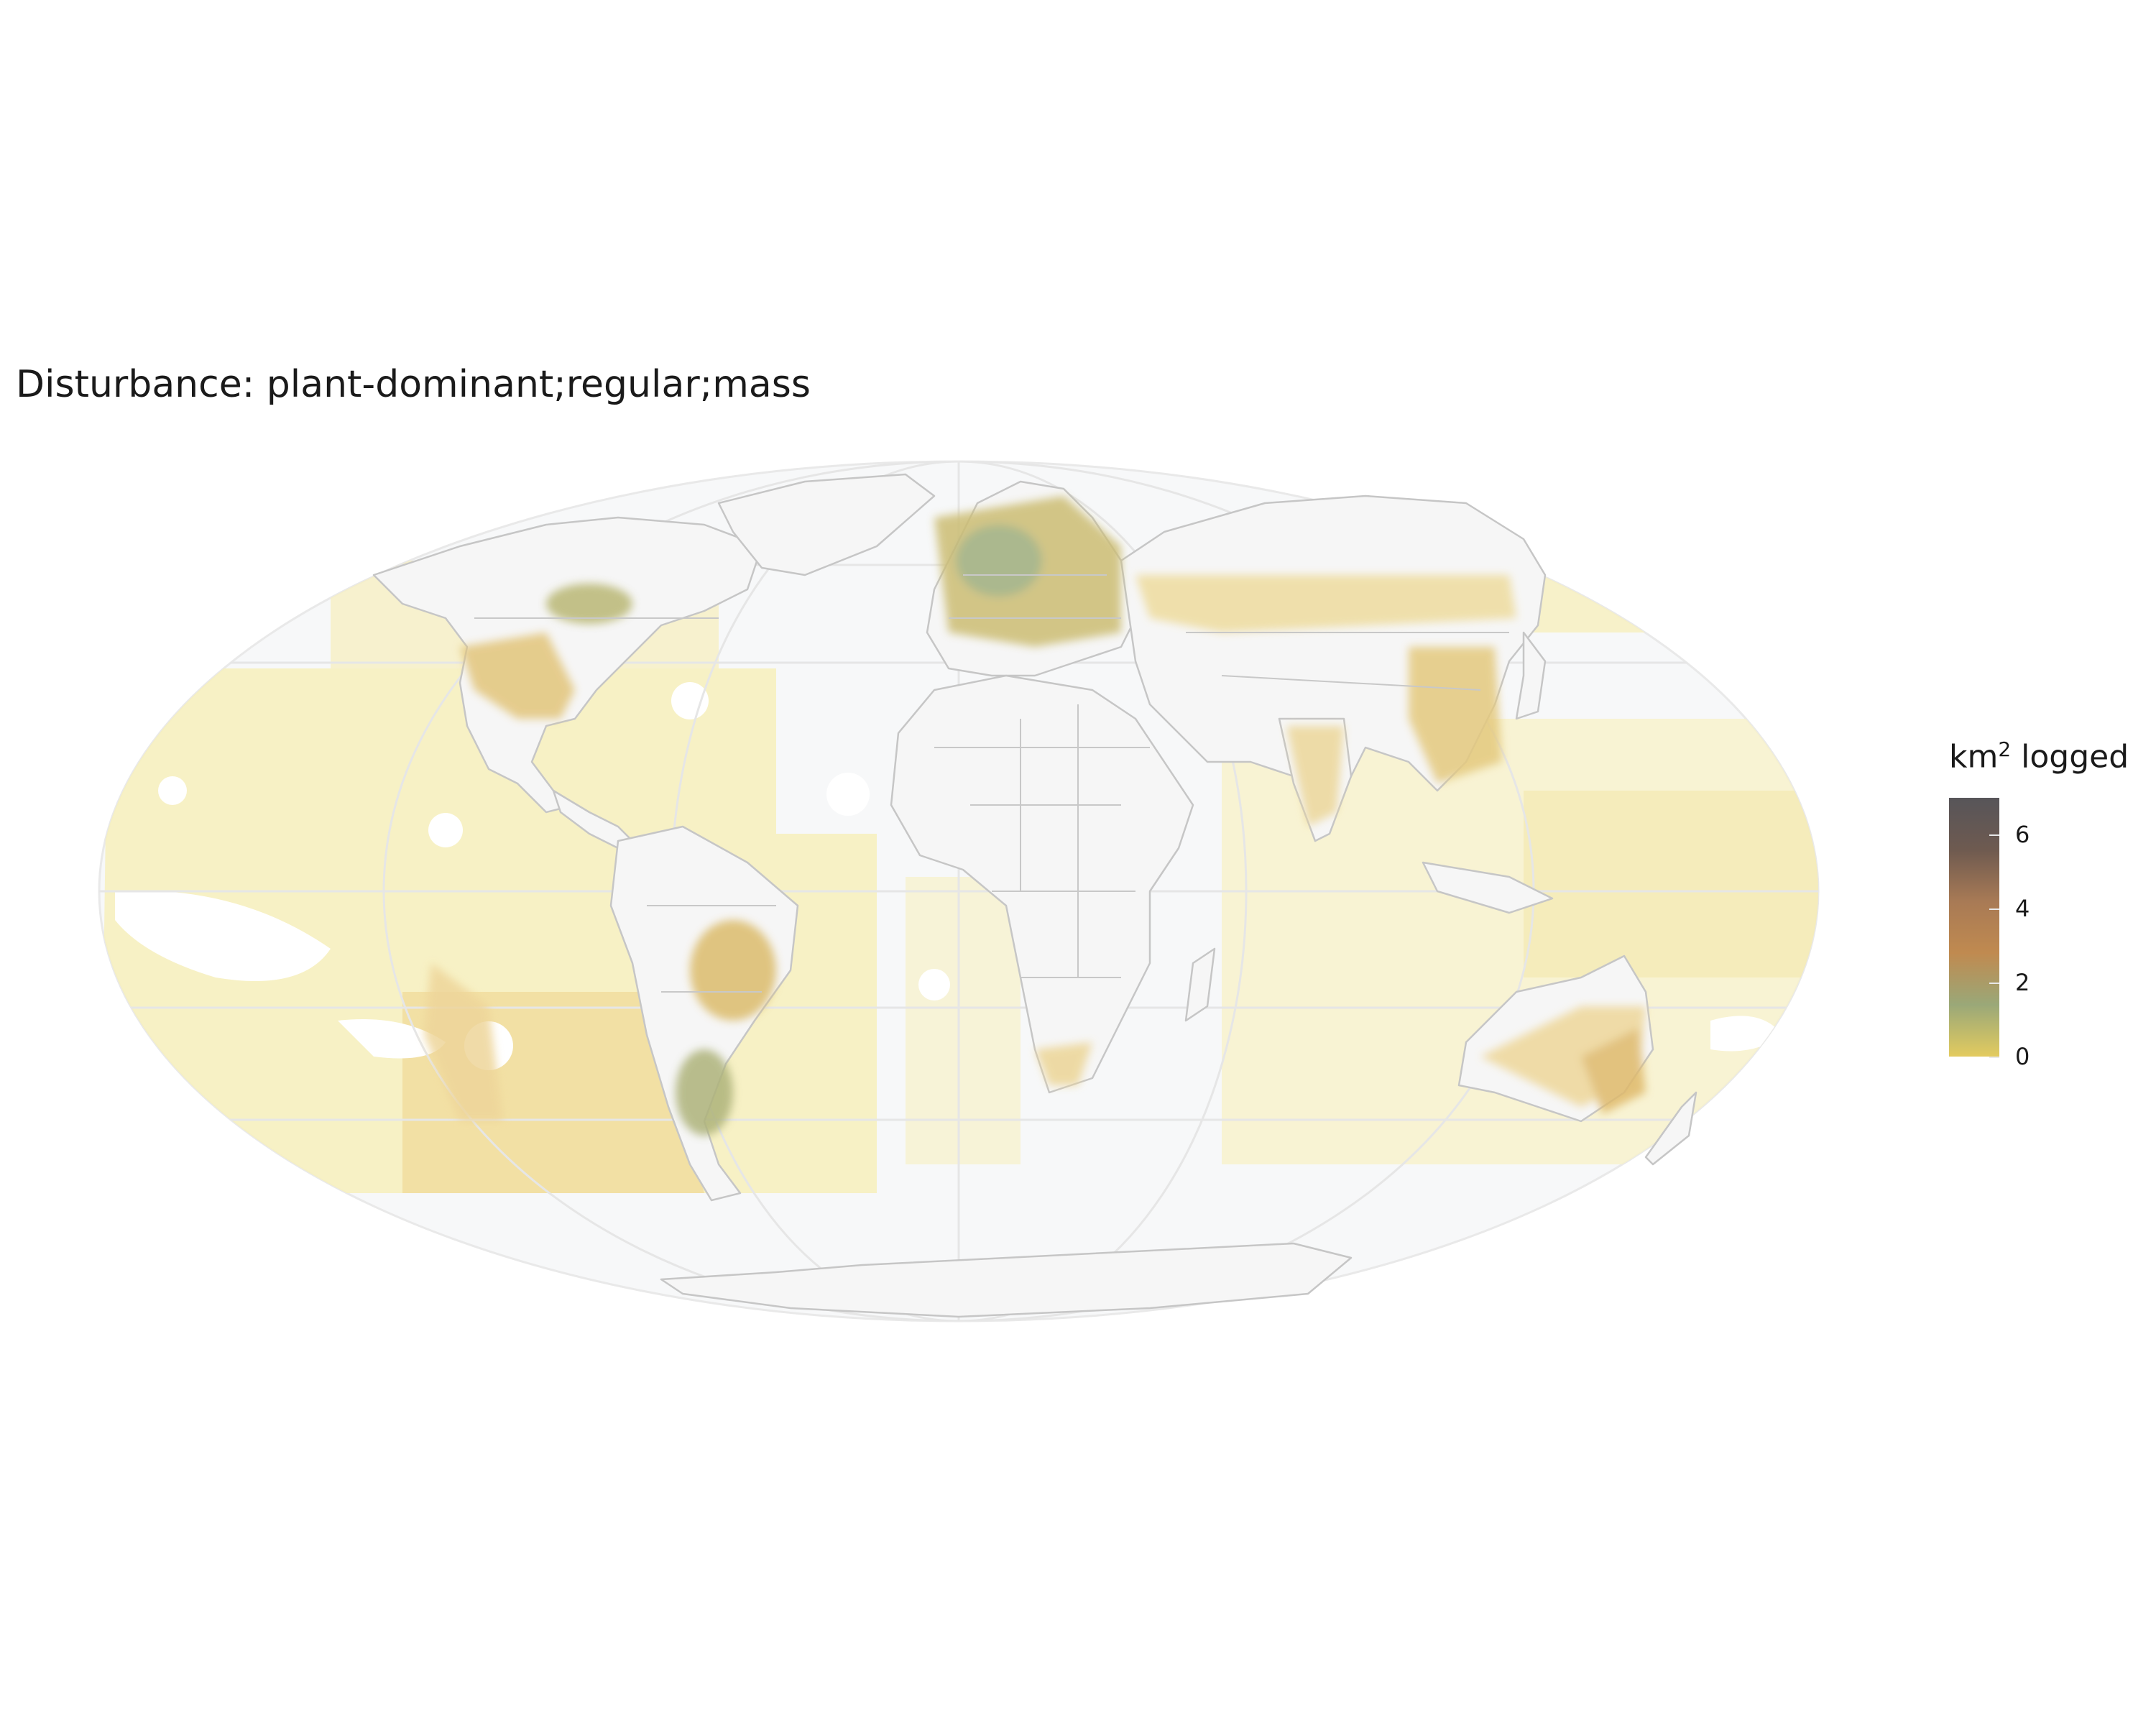  What do you see at coordinates (2023, 835) in the screenshot?
I see `legend-tick-label: 6` at bounding box center [2023, 835].